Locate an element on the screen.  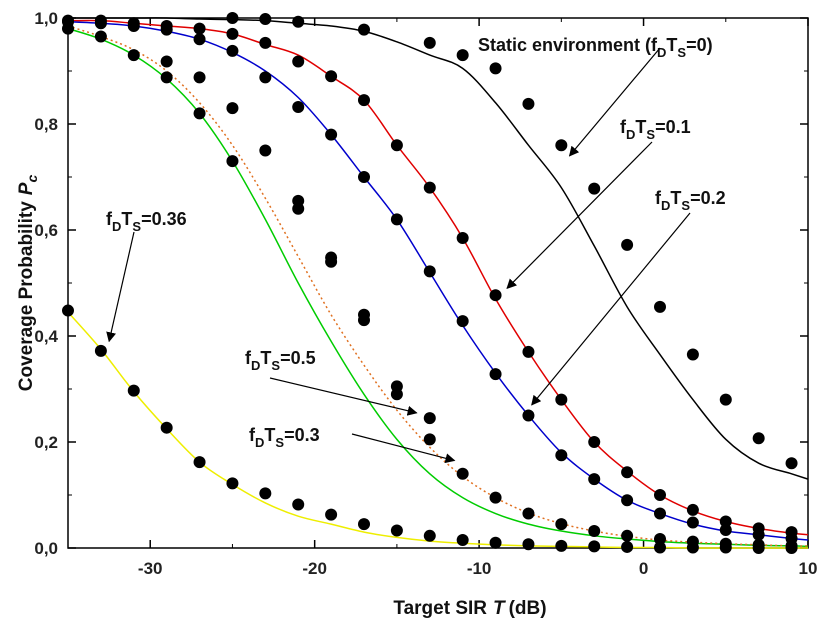
y-tick-label: 0,6 is located at coordinates (46, 230).